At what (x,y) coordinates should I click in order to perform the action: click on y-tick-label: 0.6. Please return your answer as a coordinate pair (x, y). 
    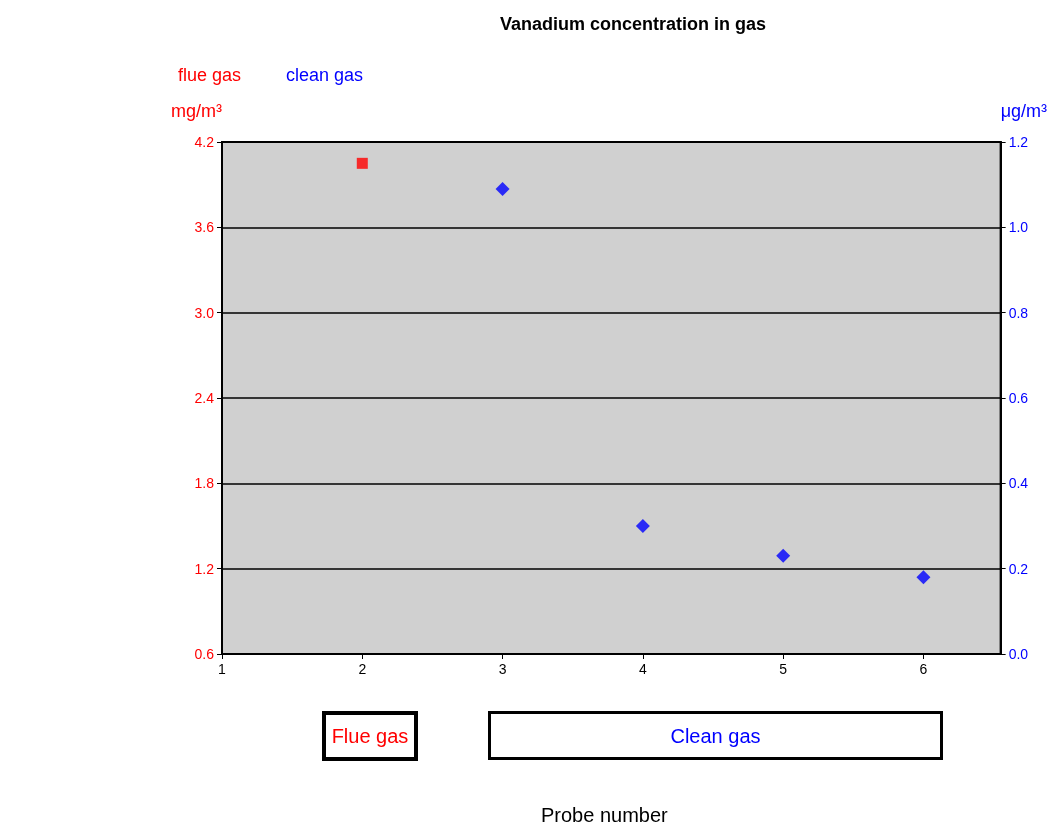
    Looking at the image, I should click on (204, 654).